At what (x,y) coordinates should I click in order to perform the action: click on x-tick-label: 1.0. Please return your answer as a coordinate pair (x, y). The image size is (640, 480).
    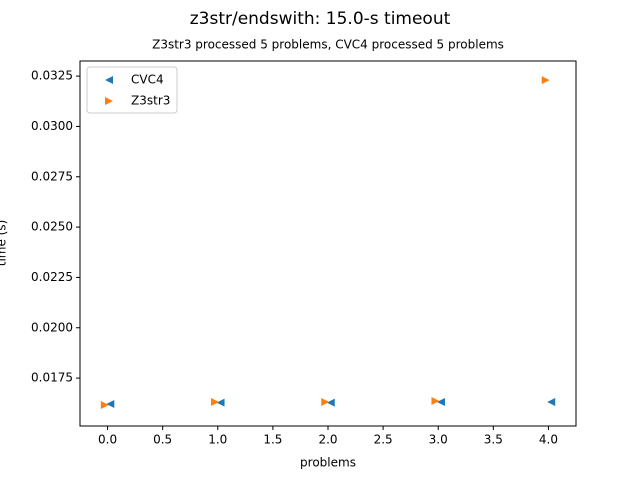
    Looking at the image, I should click on (217, 440).